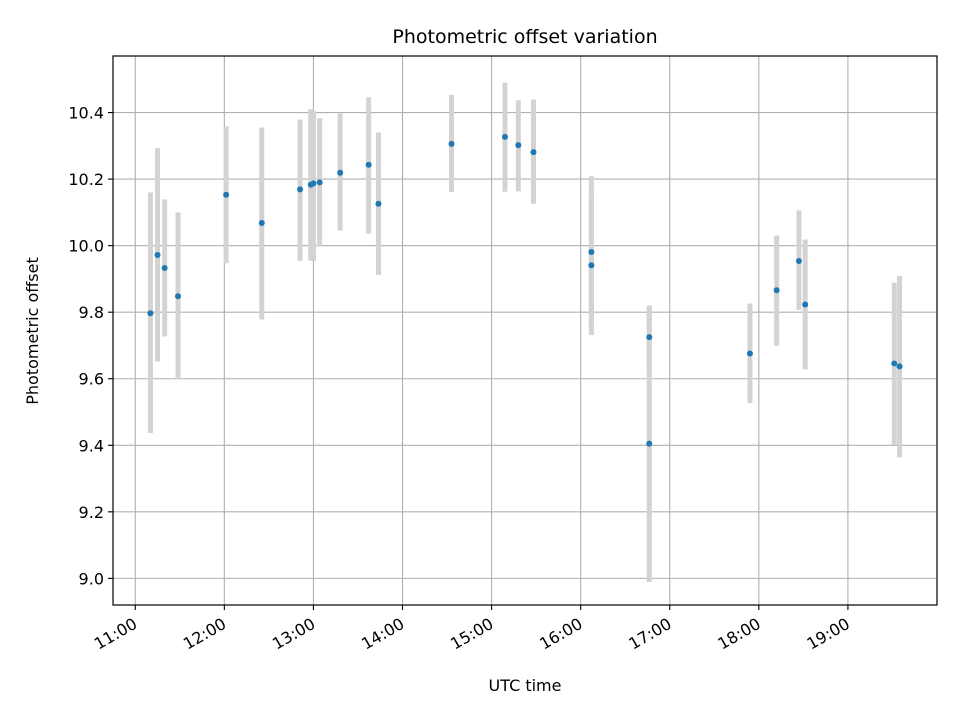 The height and width of the screenshot is (720, 960). I want to click on y-tick-label: 10.2, so click(86, 179).